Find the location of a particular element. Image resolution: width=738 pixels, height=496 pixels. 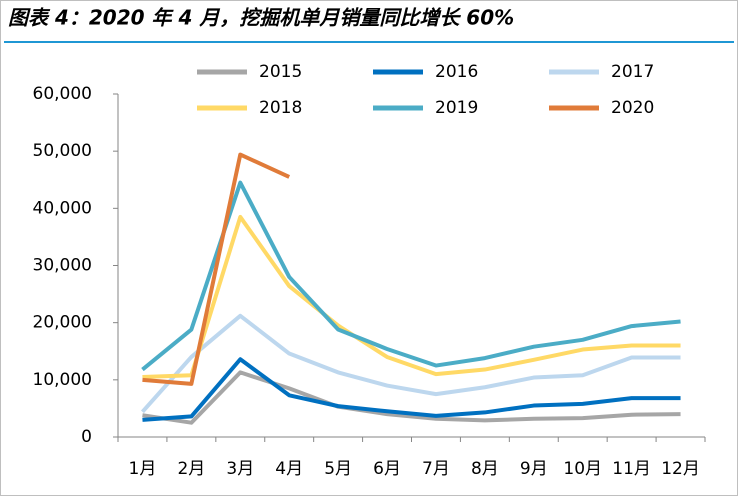

legend-label: 2015 is located at coordinates (280, 72).